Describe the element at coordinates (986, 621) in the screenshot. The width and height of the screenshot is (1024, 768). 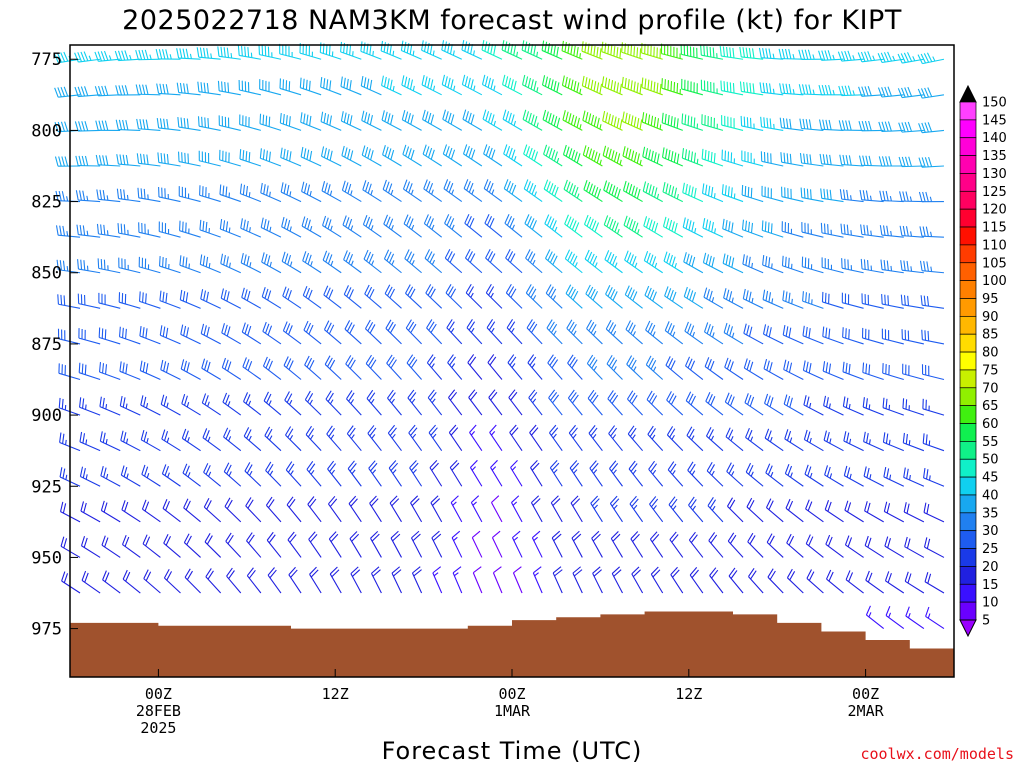
I see `colorbar-label: 5` at that location.